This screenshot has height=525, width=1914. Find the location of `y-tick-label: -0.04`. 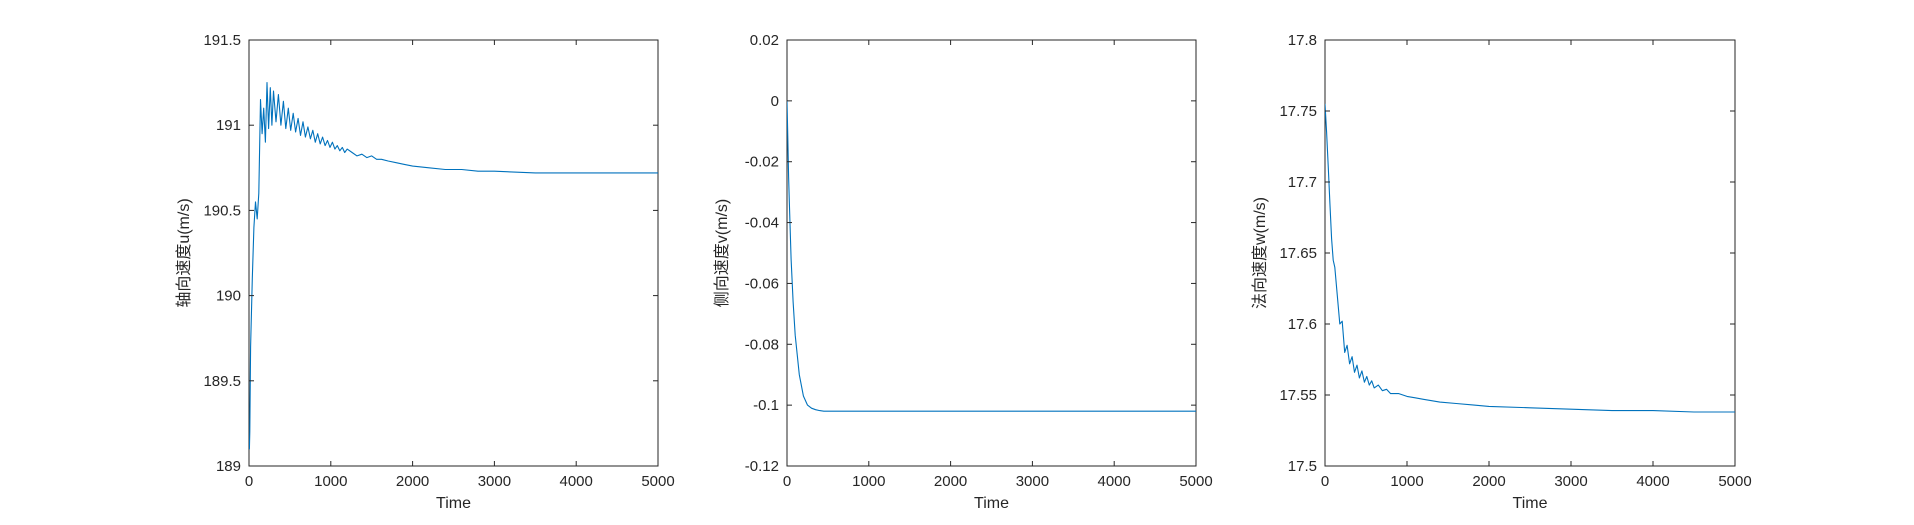

y-tick-label: -0.04 is located at coordinates (762, 223).